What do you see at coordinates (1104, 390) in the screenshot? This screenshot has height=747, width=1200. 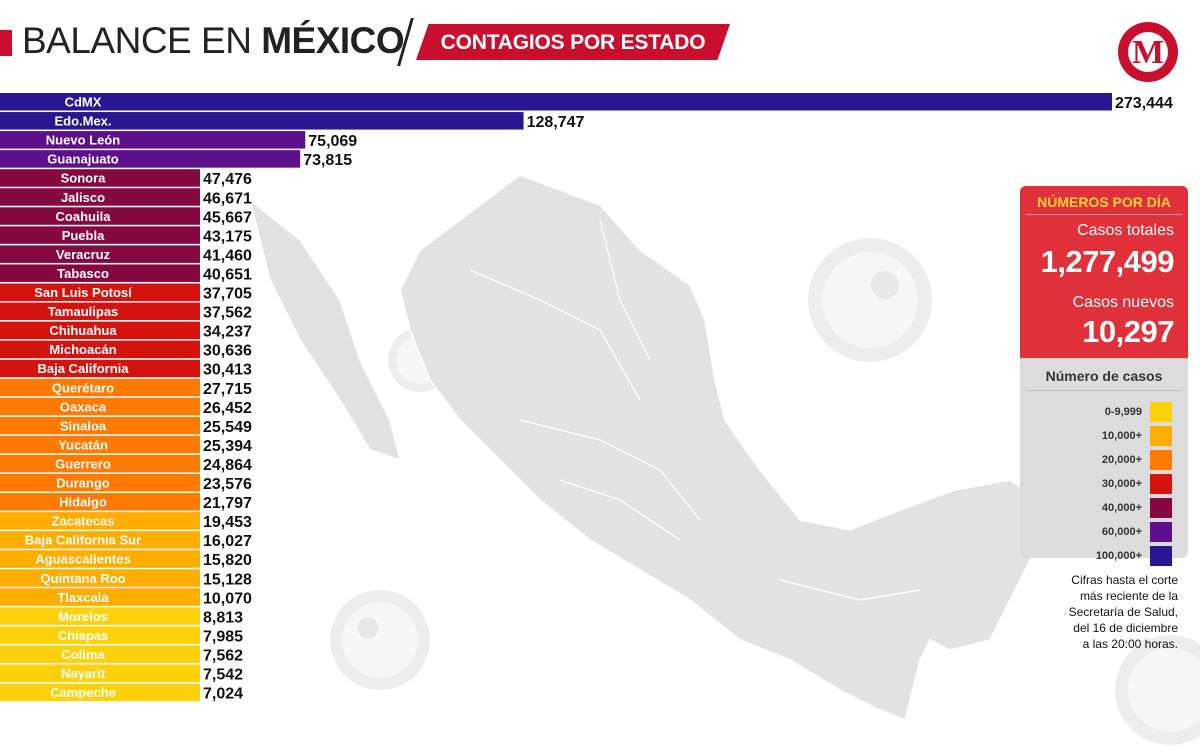 I see `legend-divider` at bounding box center [1104, 390].